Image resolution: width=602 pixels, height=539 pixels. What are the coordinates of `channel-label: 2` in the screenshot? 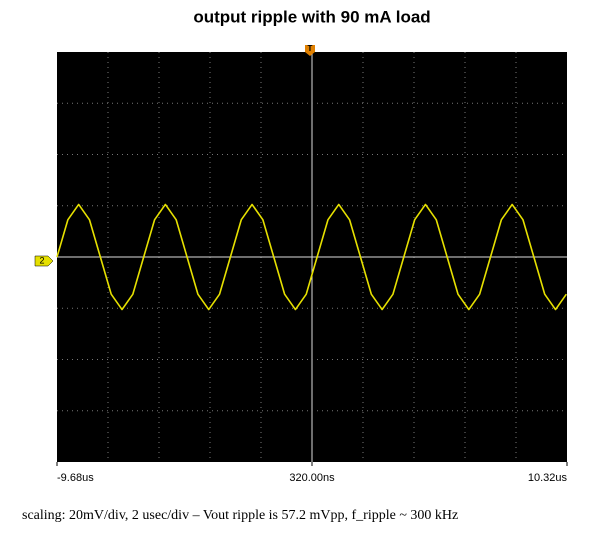 It's located at (41, 260).